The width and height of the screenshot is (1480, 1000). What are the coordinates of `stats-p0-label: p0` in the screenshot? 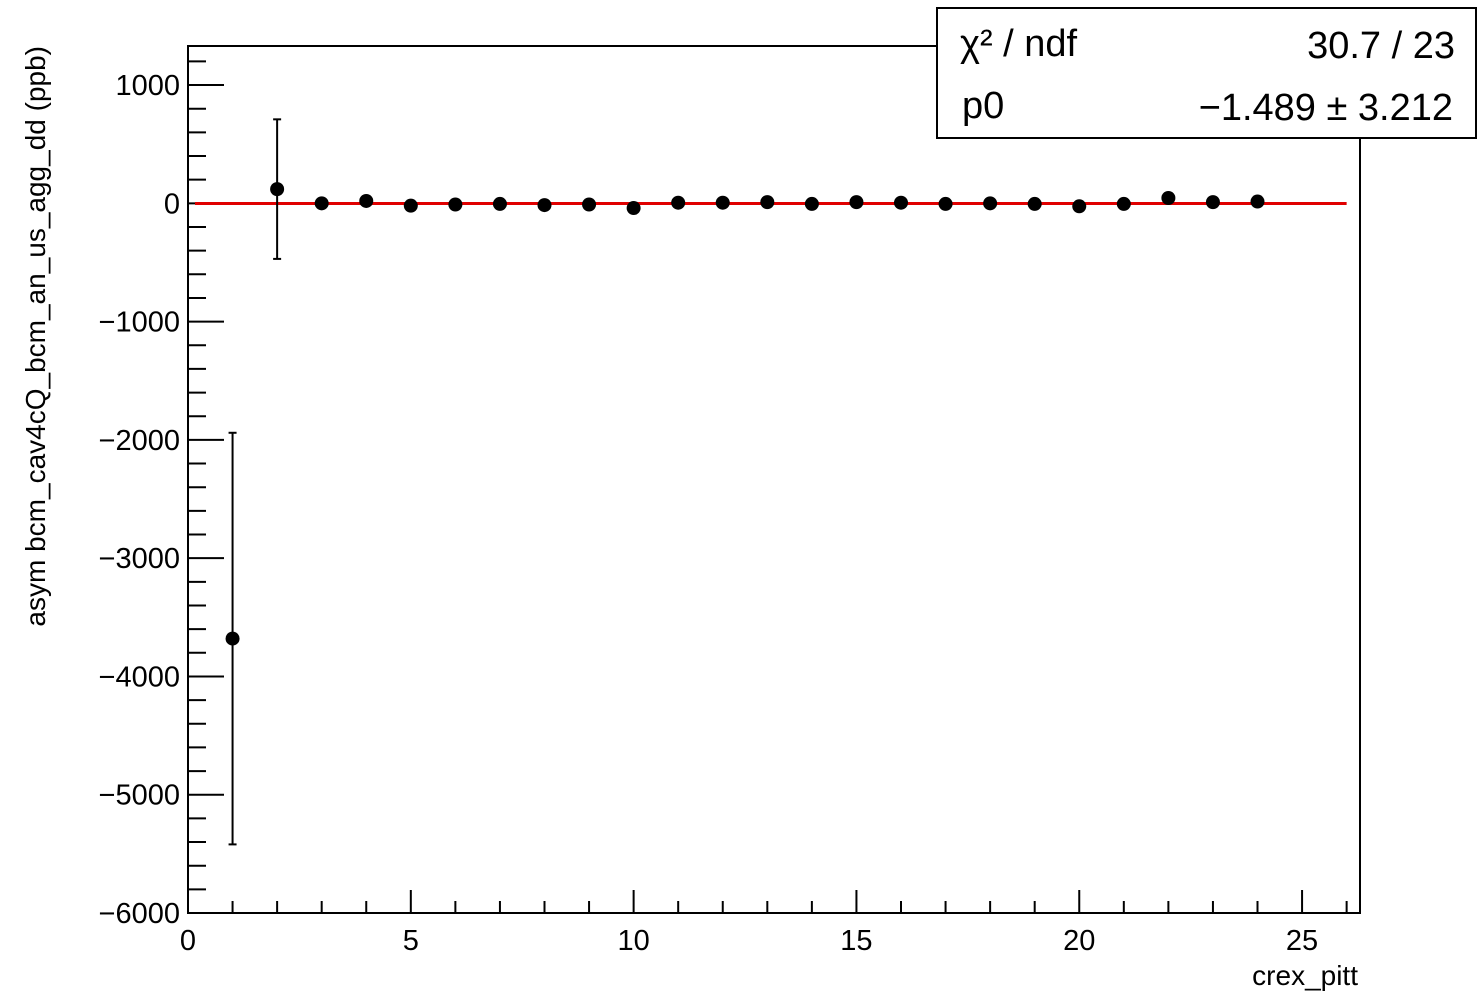 It's located at (983, 106).